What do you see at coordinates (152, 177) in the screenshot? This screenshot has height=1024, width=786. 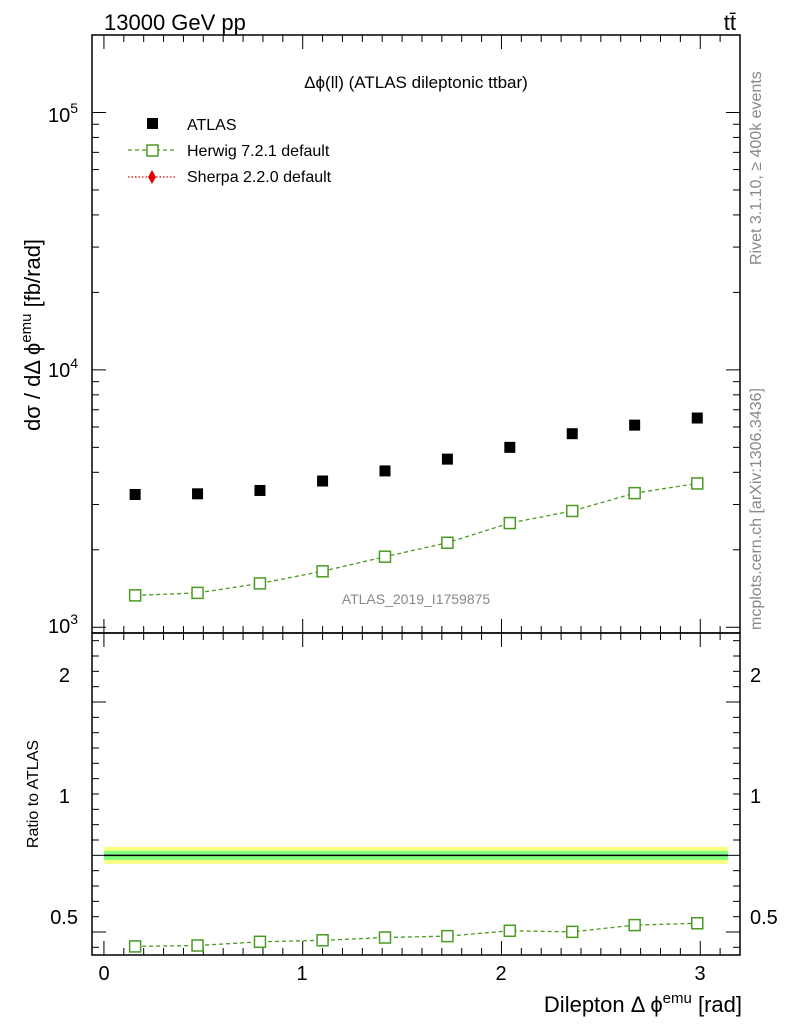 I see `legend-sherpa-marker` at bounding box center [152, 177].